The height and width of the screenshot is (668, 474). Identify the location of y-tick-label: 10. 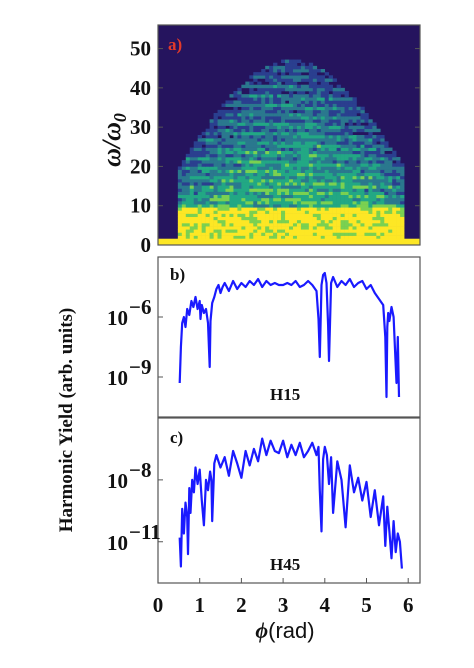
(117, 543).